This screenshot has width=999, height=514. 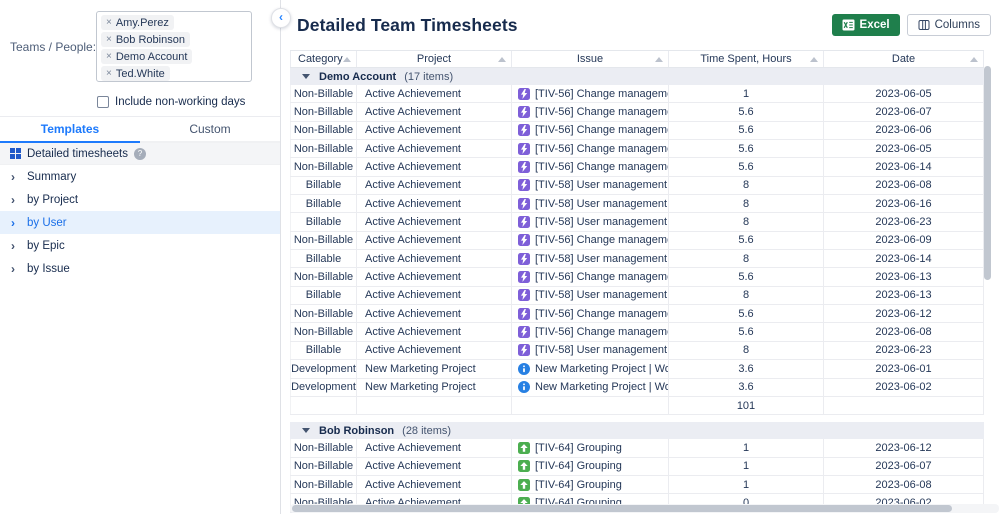 I want to click on group-spacer, so click(x=637, y=418).